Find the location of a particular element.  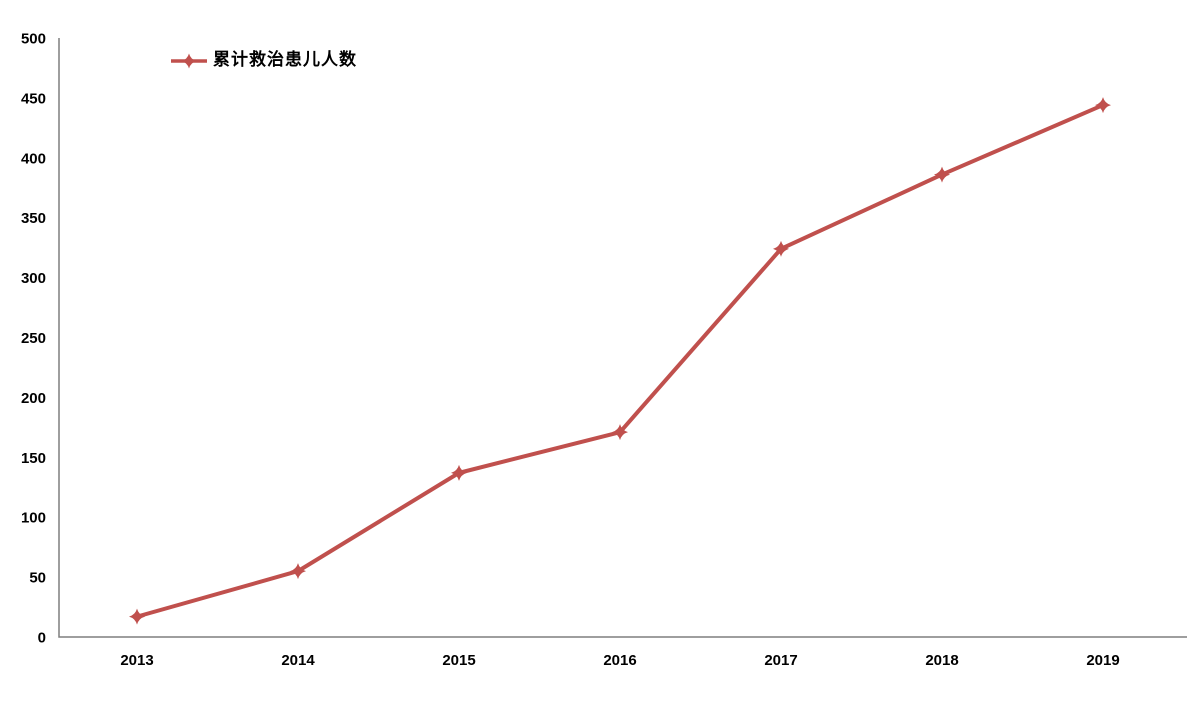

y-tick-label: 300 is located at coordinates (33, 278).